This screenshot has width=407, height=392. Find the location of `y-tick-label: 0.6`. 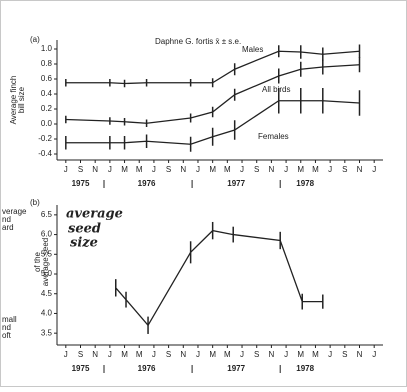

y-tick-label: 0.6 is located at coordinates (47, 78).